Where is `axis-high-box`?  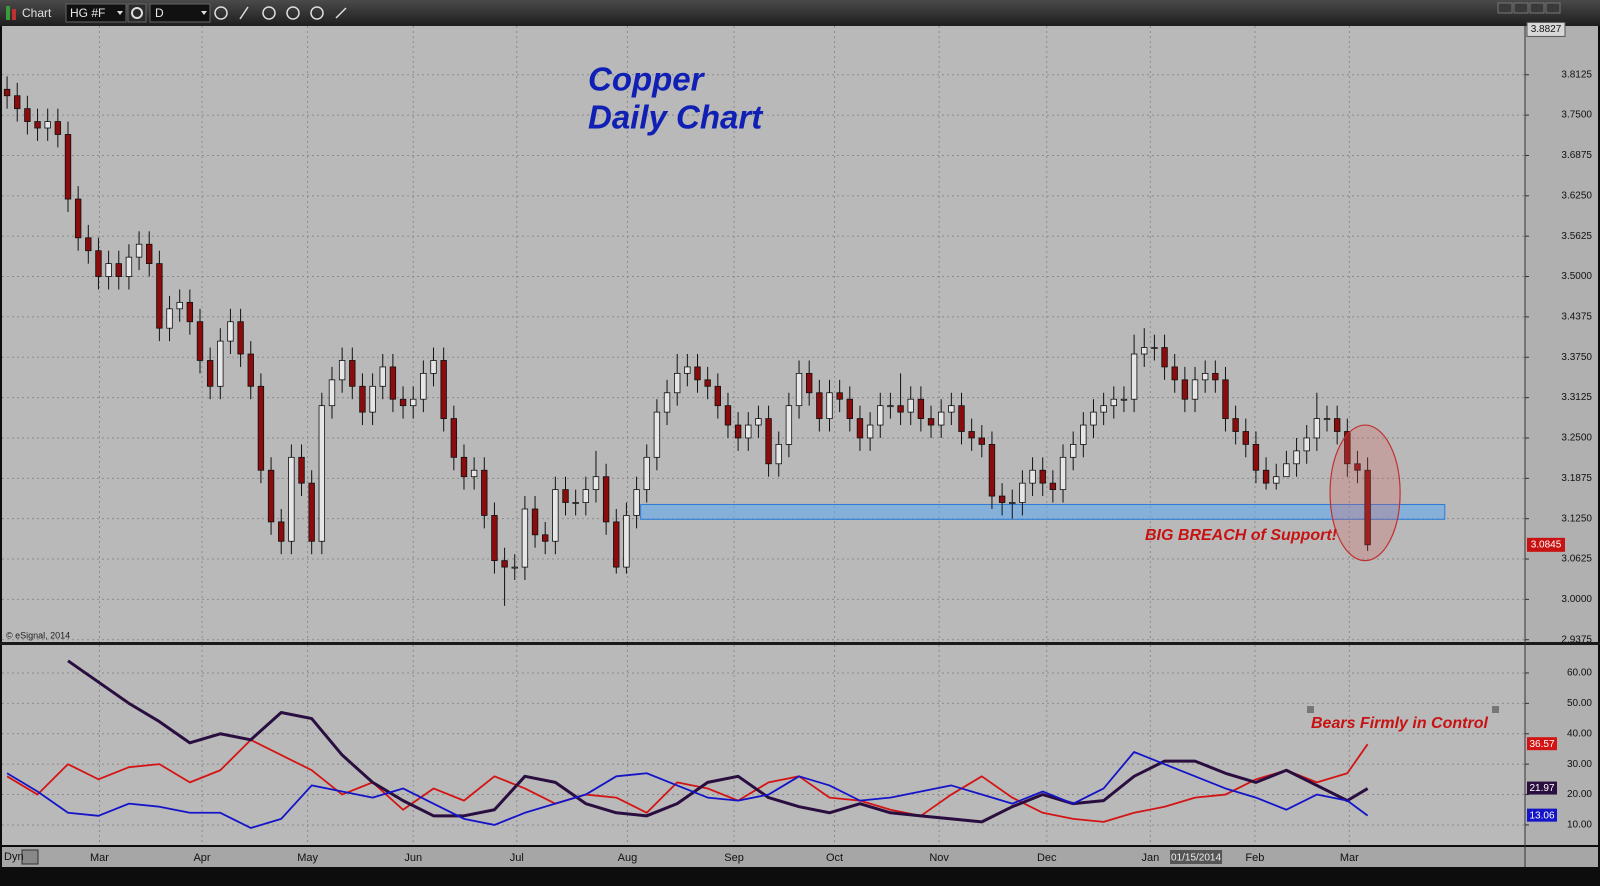
axis-high-box is located at coordinates (1546, 29).